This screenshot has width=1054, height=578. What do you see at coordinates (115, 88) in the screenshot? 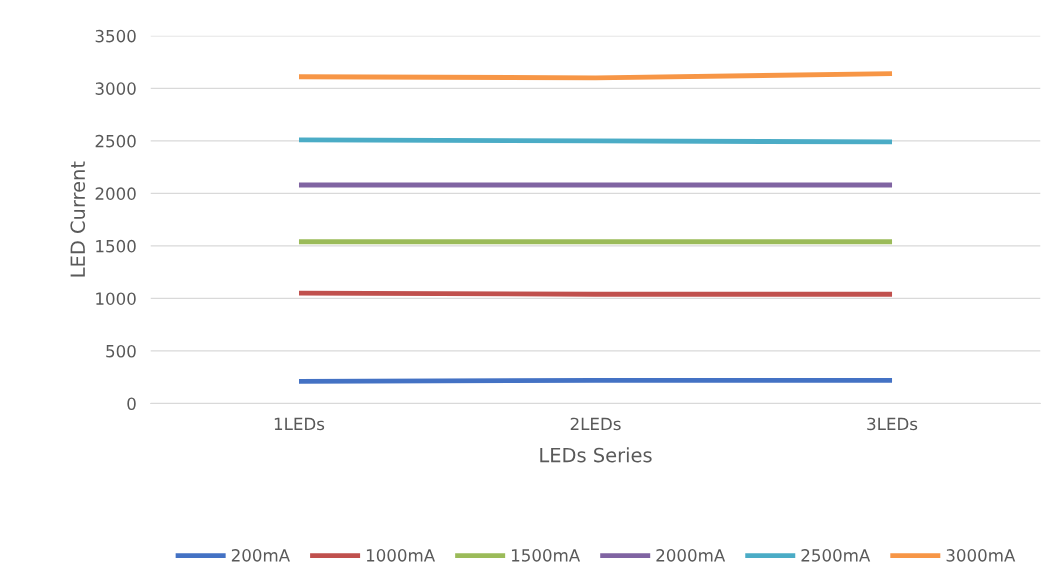
I see `y-tick-label: 3000` at bounding box center [115, 88].